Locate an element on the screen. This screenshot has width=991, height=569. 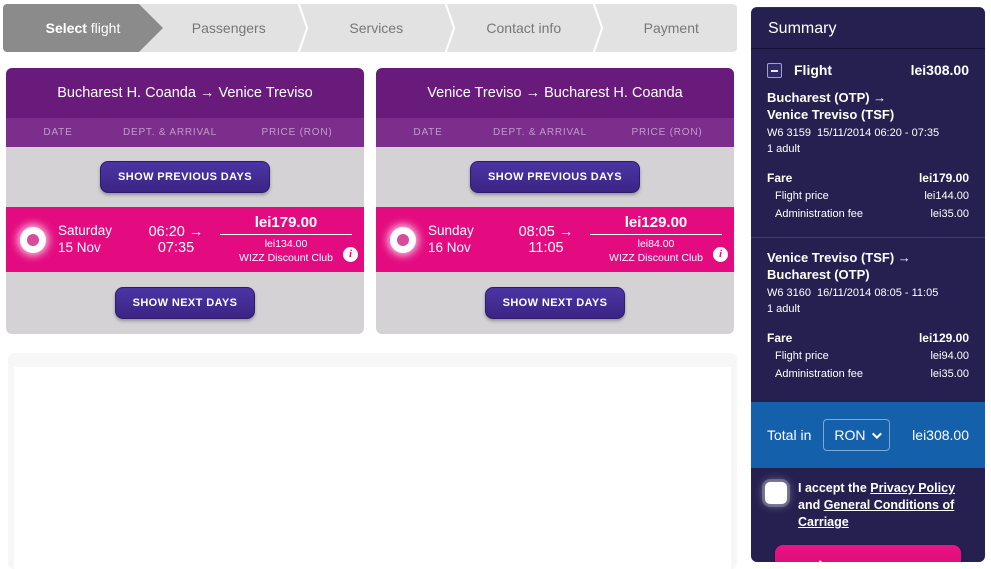
flight-price: lei179.00 is located at coordinates (286, 222).